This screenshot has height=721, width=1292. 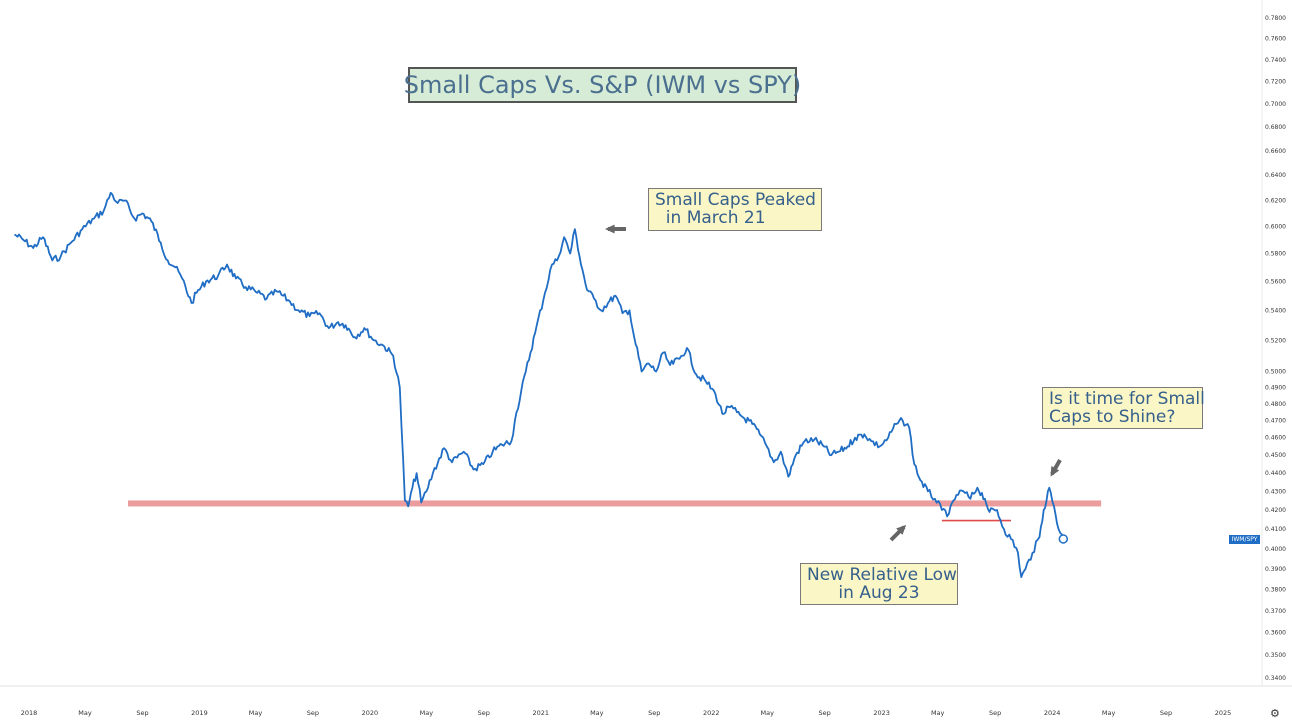 What do you see at coordinates (1275, 310) in the screenshot?
I see `y-tick-label: 0.5400` at bounding box center [1275, 310].